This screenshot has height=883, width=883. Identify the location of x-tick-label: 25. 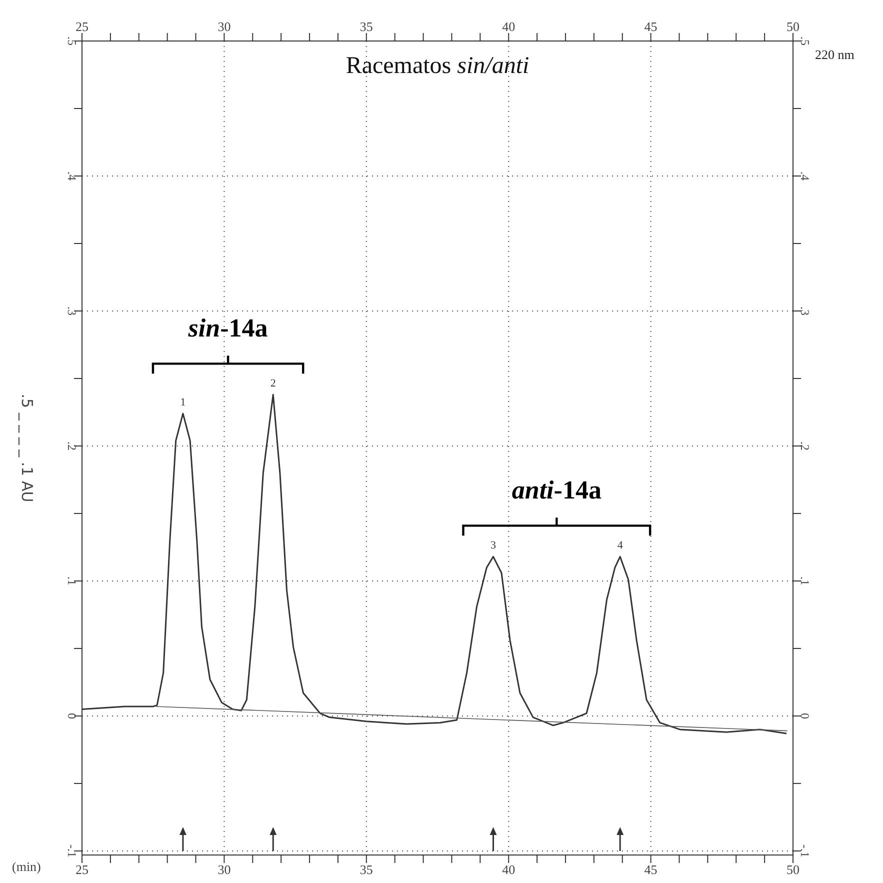
(82, 26).